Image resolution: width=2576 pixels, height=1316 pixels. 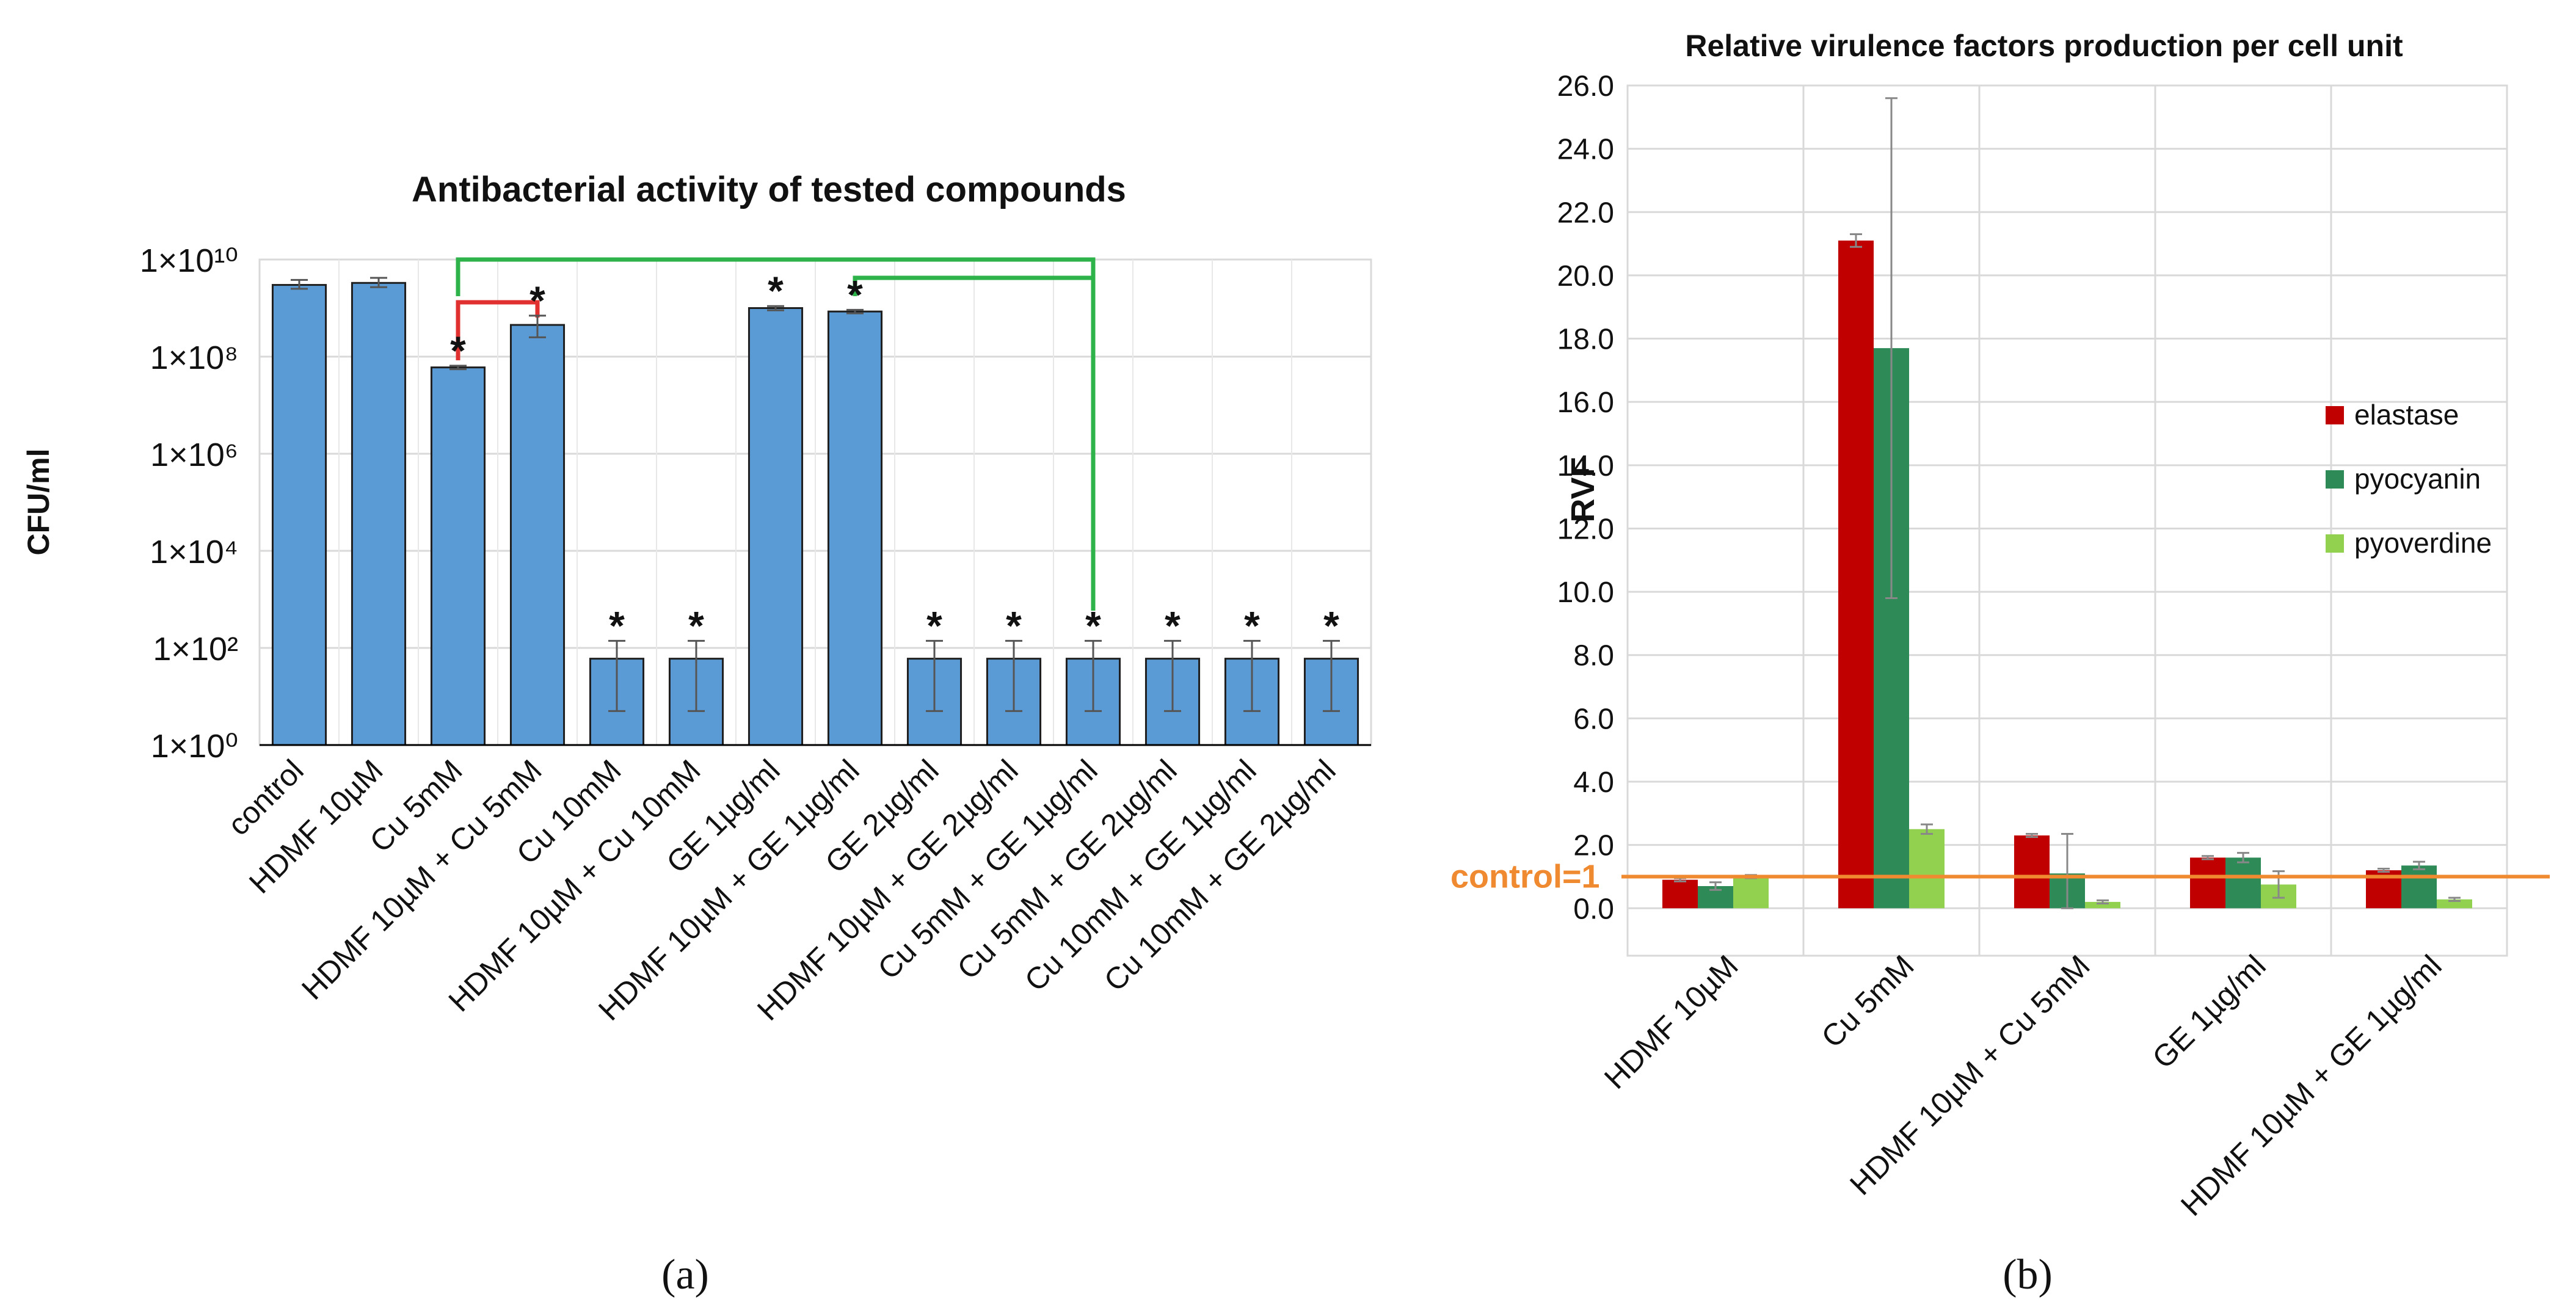 I want to click on chart-b-y-tick-label: 18.0, so click(x=1585, y=340).